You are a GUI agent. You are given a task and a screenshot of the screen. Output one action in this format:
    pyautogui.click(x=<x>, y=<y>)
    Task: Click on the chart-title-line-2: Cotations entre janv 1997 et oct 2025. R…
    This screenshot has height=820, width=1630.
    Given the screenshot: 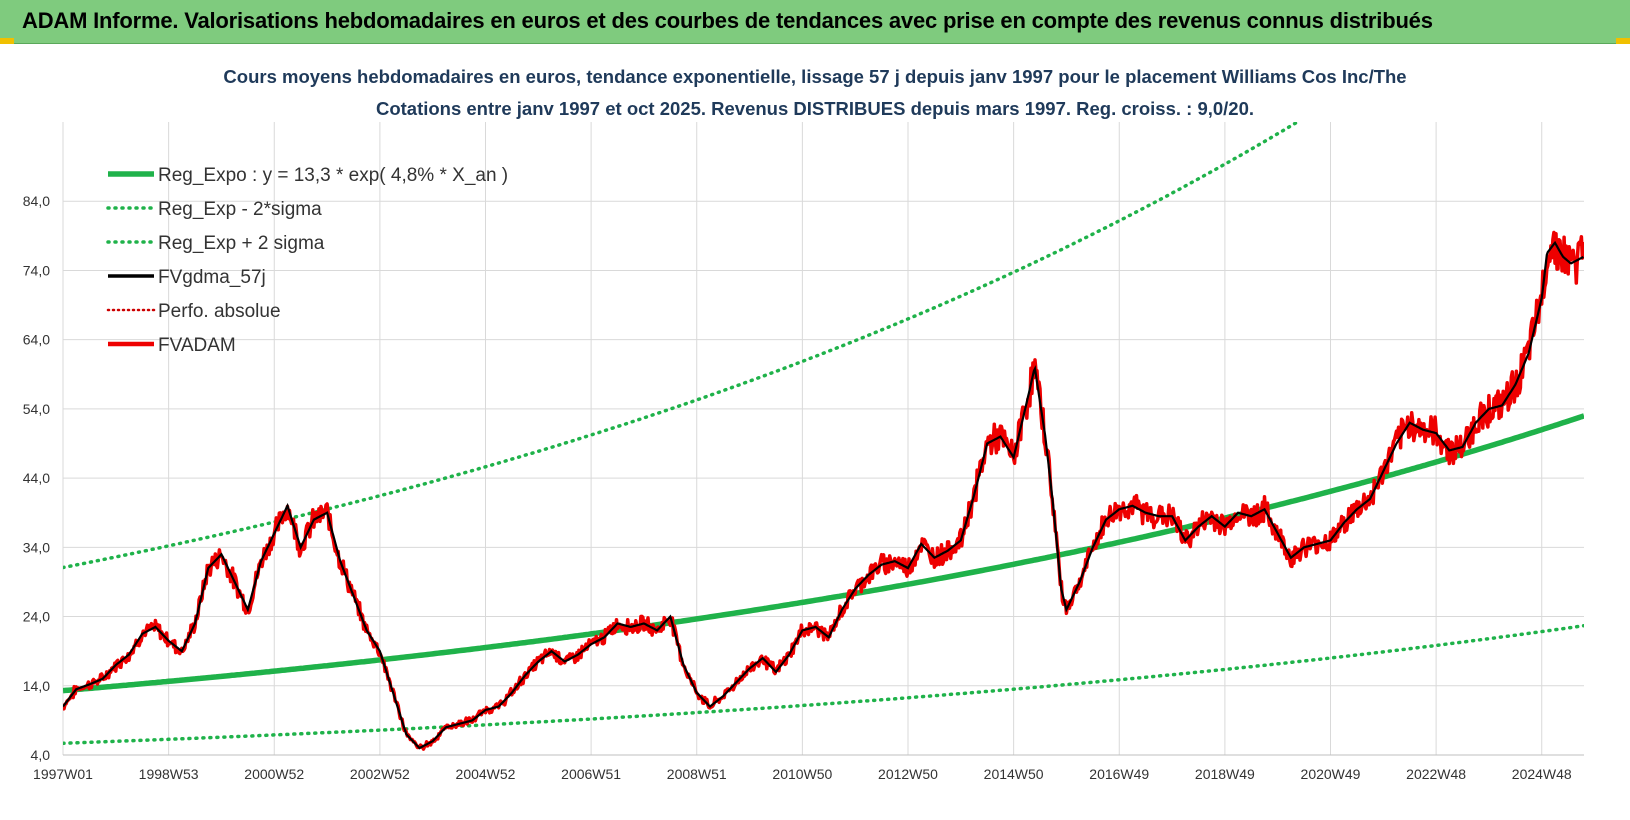 What is the action you would take?
    pyautogui.click(x=815, y=108)
    